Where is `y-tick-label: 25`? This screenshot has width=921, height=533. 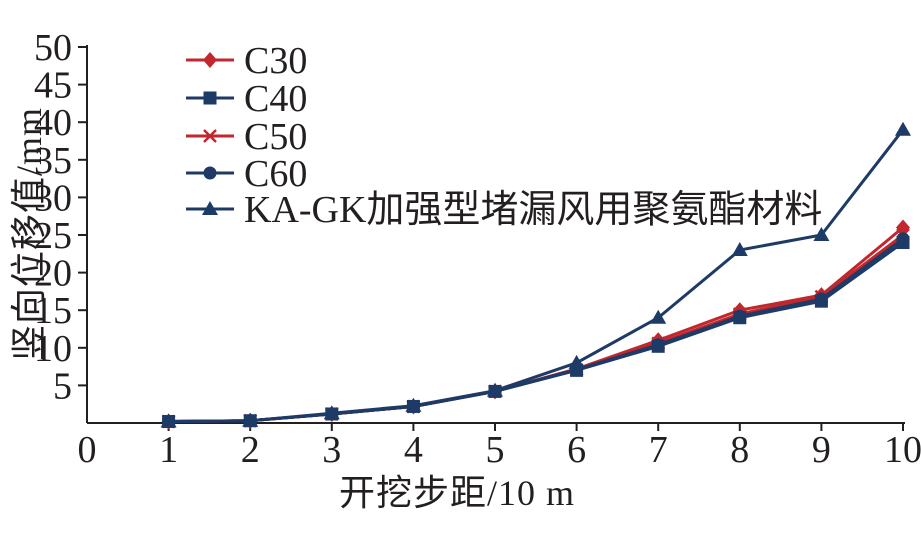
y-tick-label: 25 is located at coordinates (53, 236).